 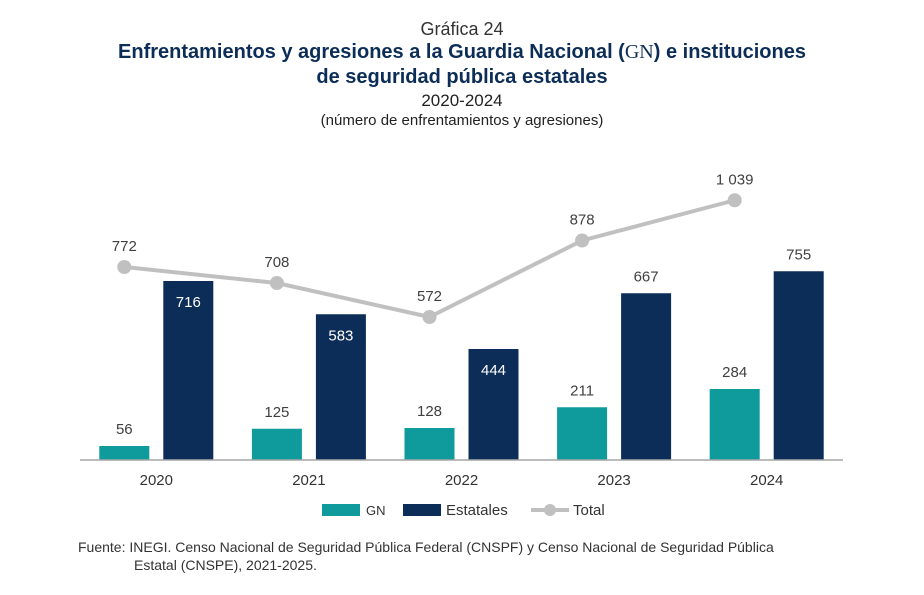 What do you see at coordinates (276, 412) in the screenshot?
I see `data-label-gn-2021: 125` at bounding box center [276, 412].